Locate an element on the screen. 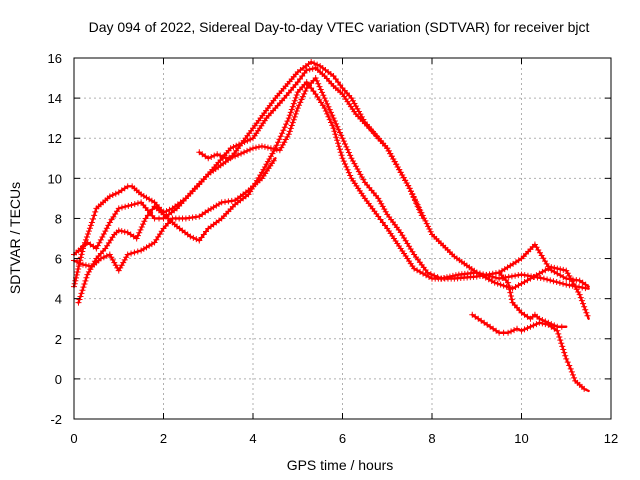 The height and width of the screenshot is (480, 640). x-tick-label: 10 is located at coordinates (521, 438).